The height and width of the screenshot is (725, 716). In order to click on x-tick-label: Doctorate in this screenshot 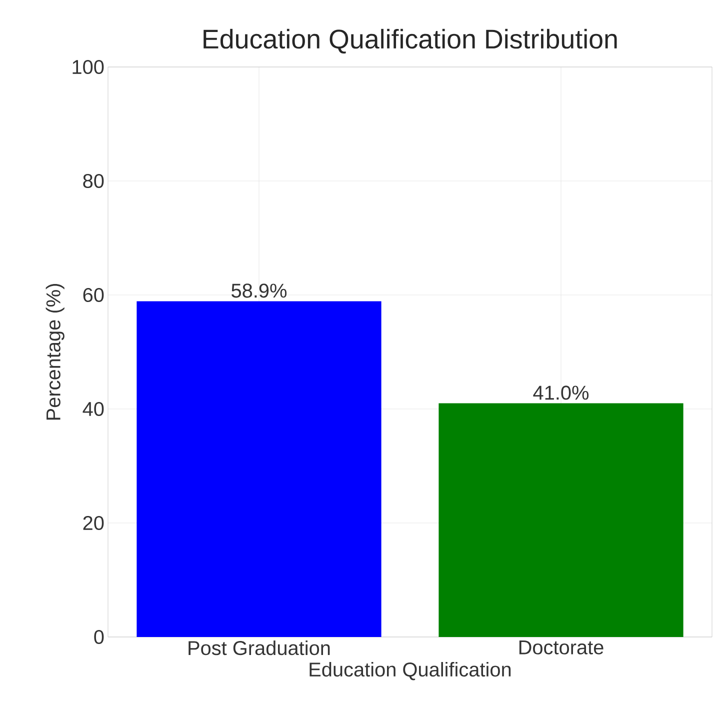, I will do `click(561, 647)`.